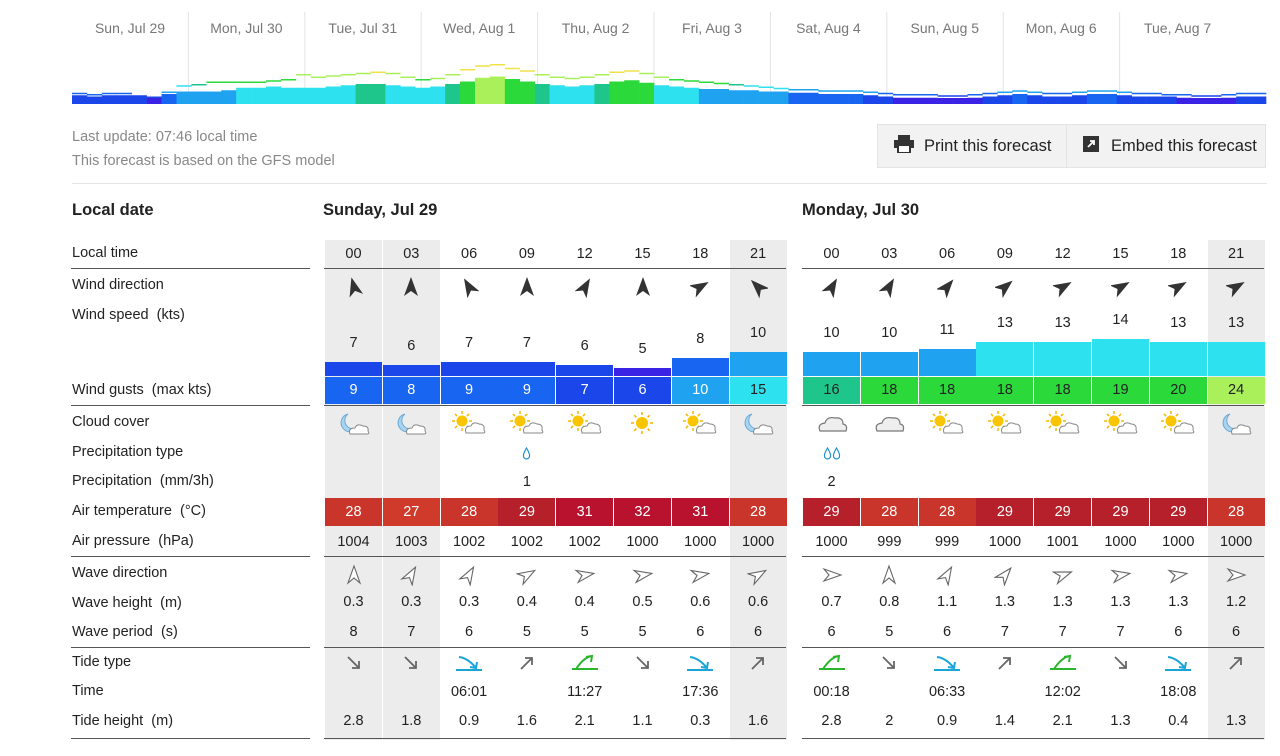 The width and height of the screenshot is (1280, 756). Describe the element at coordinates (111, 541) in the screenshot. I see `air-pressure-label-text: Air pressure` at that location.